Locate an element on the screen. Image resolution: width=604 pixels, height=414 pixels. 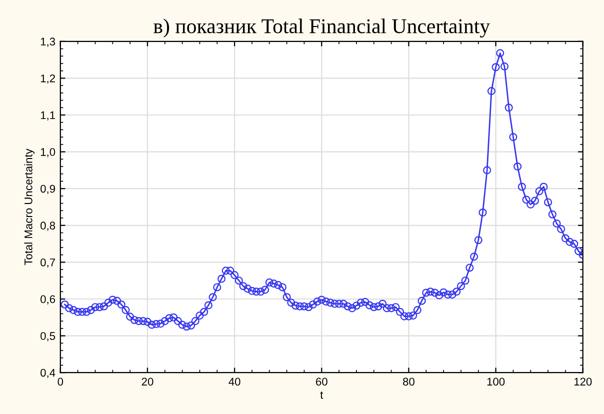
chart-title: в) показник Total Financial Uncertainty is located at coordinates (322, 28).